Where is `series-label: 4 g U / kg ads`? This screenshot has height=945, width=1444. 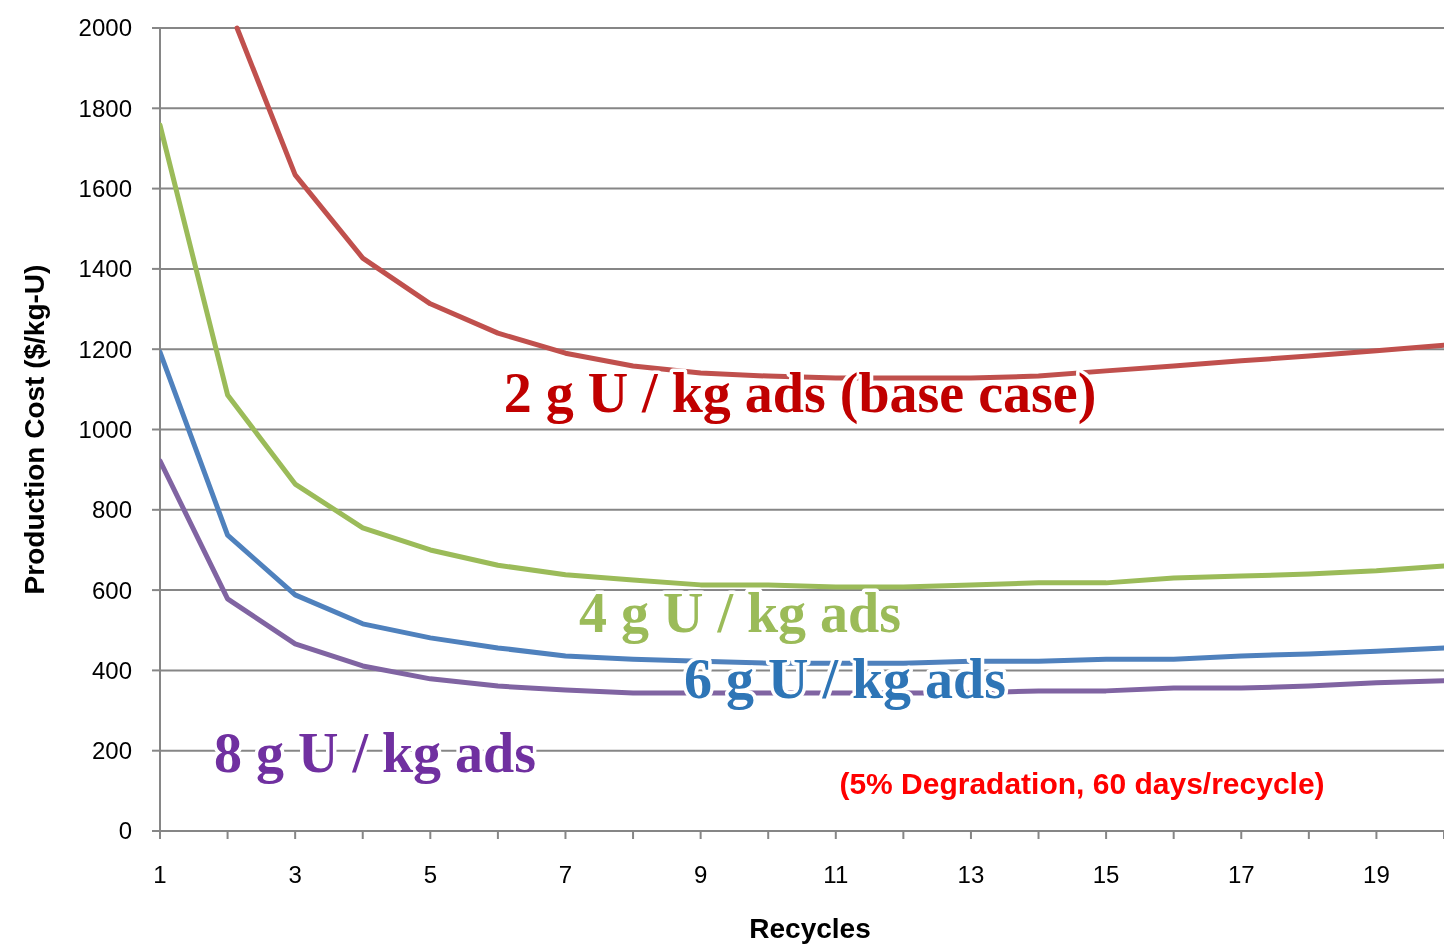 series-label: 4 g U / kg ads is located at coordinates (740, 612).